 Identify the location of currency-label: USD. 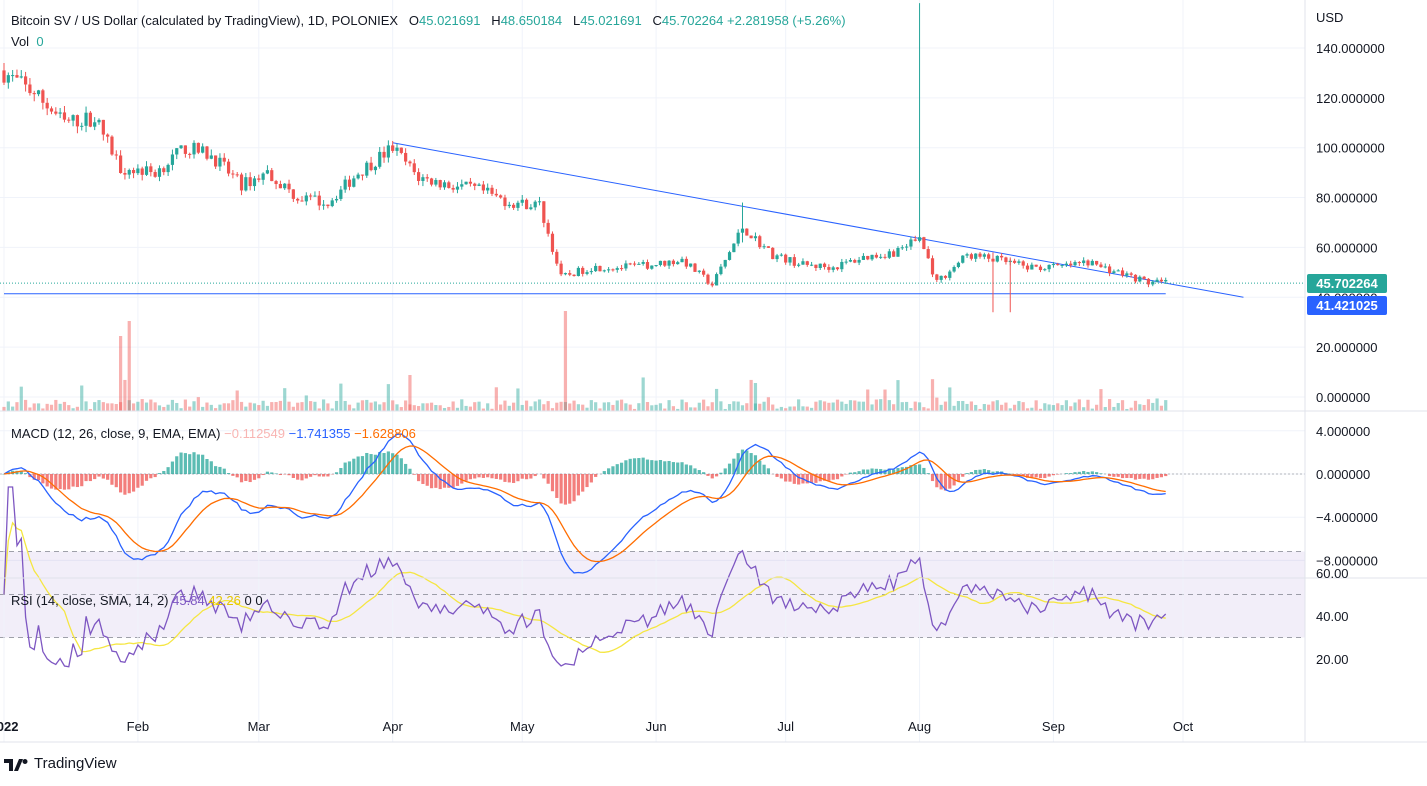
(1330, 17).